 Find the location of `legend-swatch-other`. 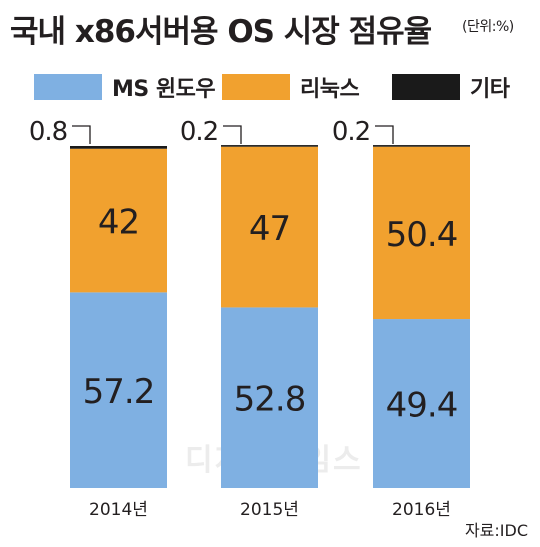

legend-swatch-other is located at coordinates (426, 87).